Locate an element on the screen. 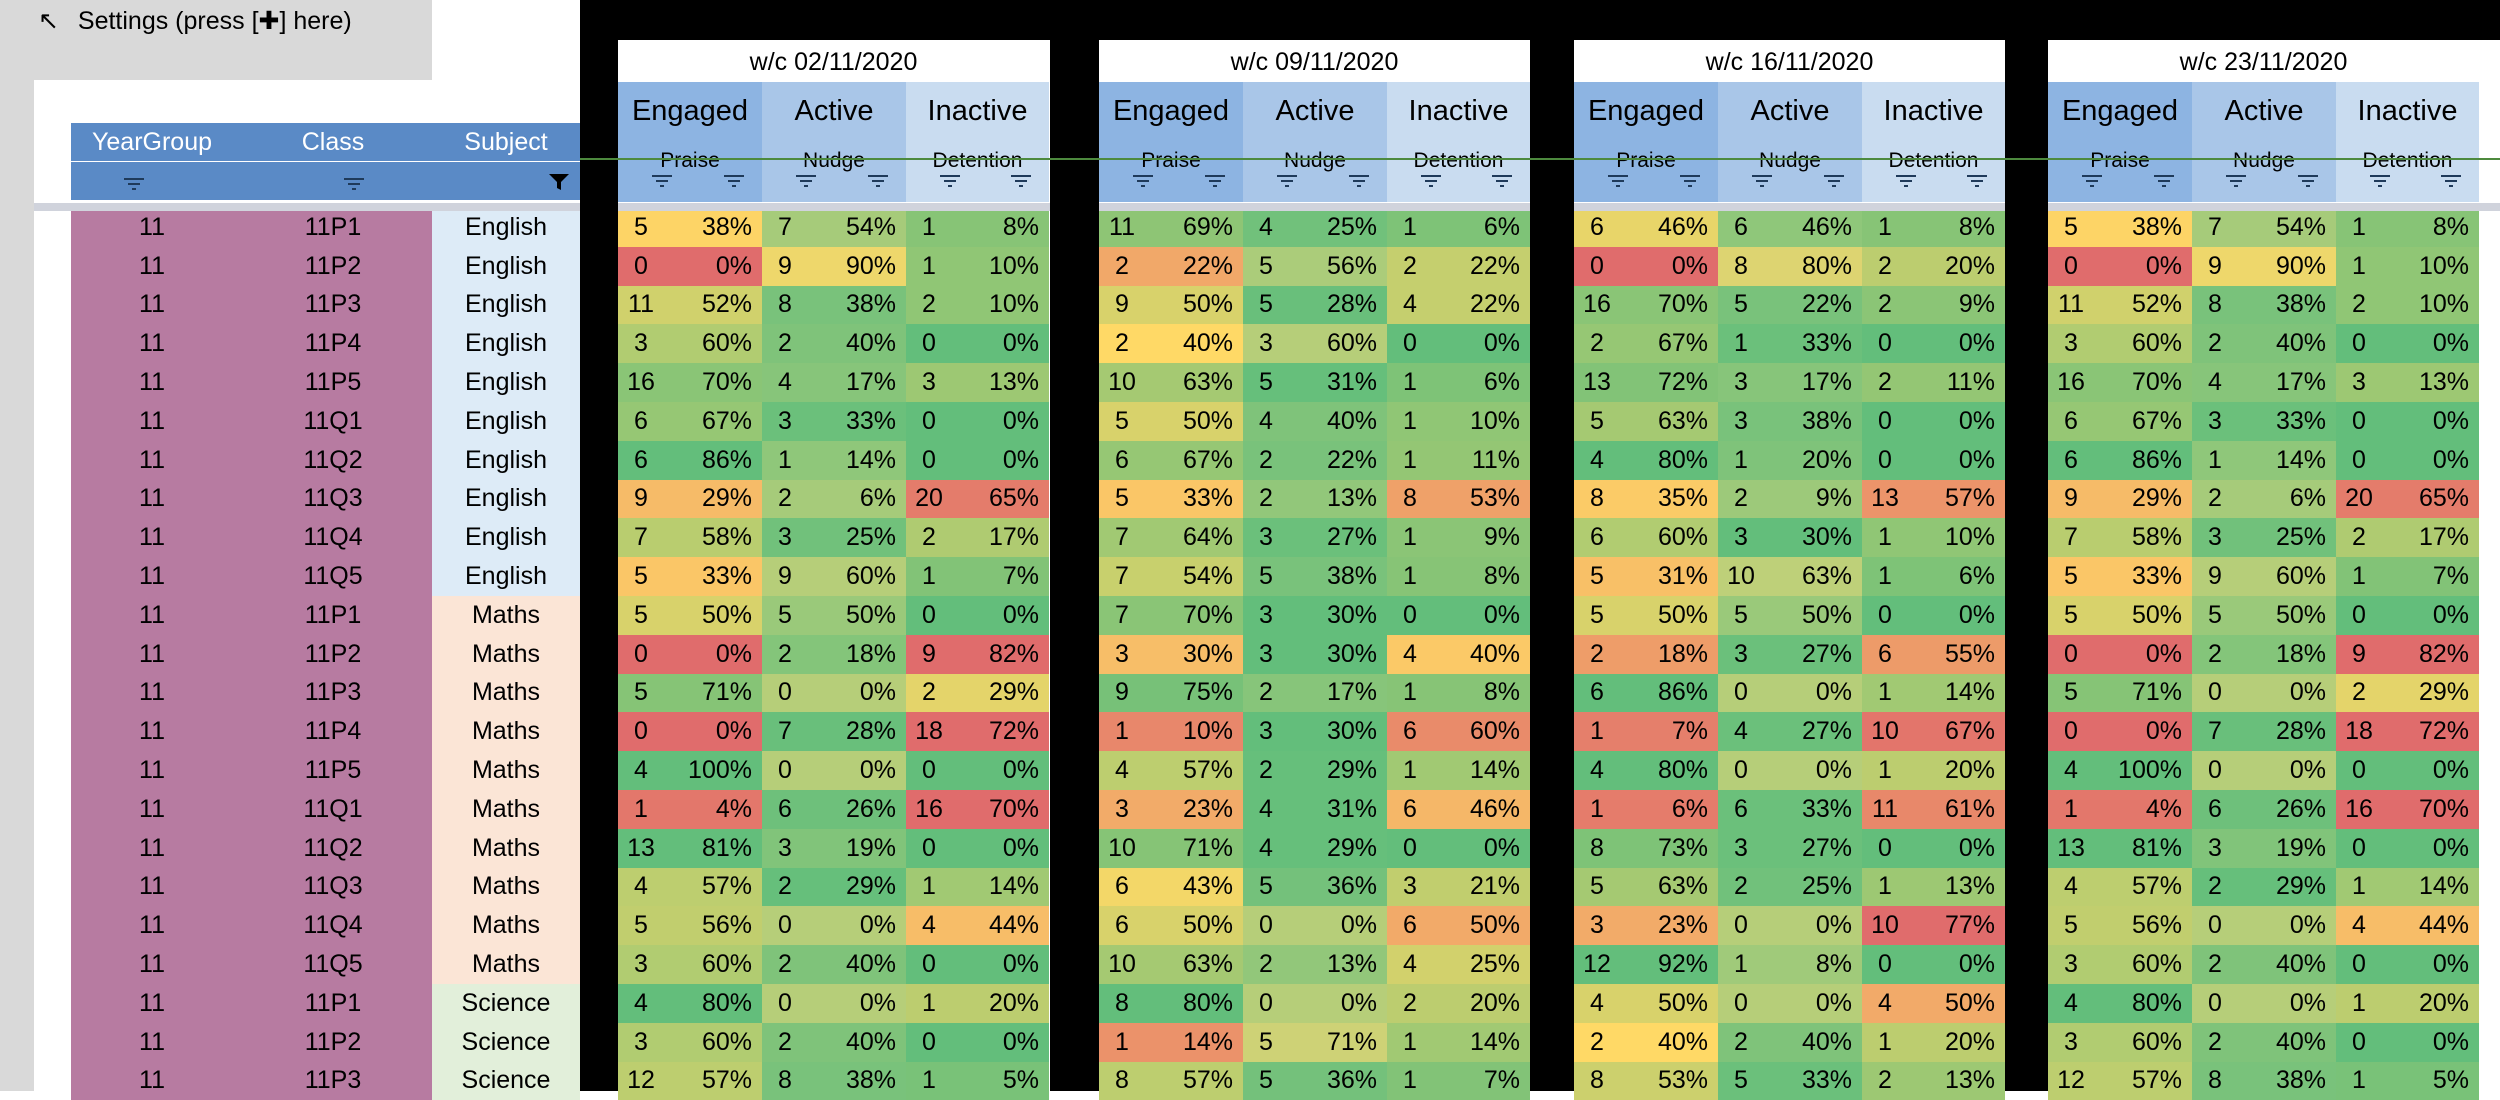 Image resolution: width=2500 pixels, height=1100 pixels. yeargroup-filter-icon is located at coordinates (134, 184).